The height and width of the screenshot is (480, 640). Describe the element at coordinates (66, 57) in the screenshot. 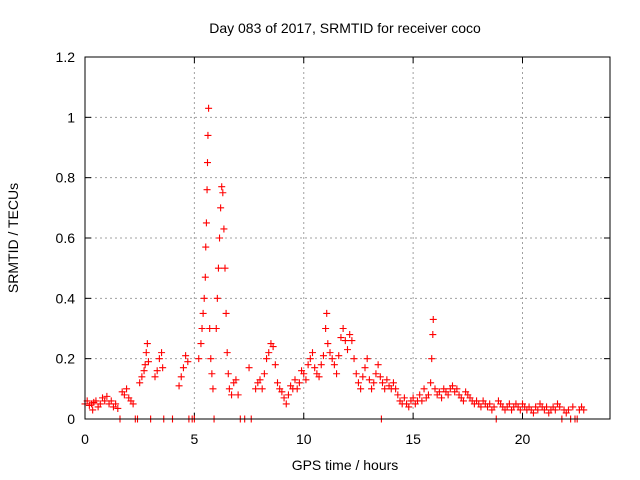

I see `y-tick-label: 1.2` at that location.